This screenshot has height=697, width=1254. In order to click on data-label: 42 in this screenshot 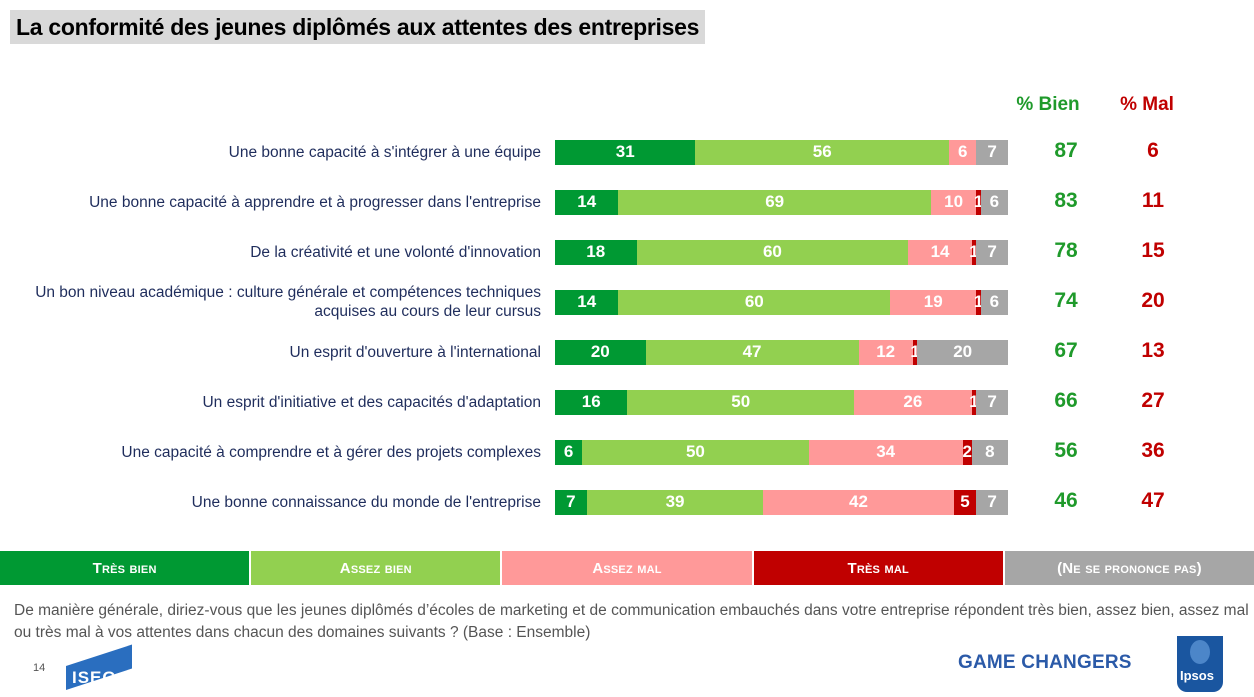, I will do `click(858, 501)`.